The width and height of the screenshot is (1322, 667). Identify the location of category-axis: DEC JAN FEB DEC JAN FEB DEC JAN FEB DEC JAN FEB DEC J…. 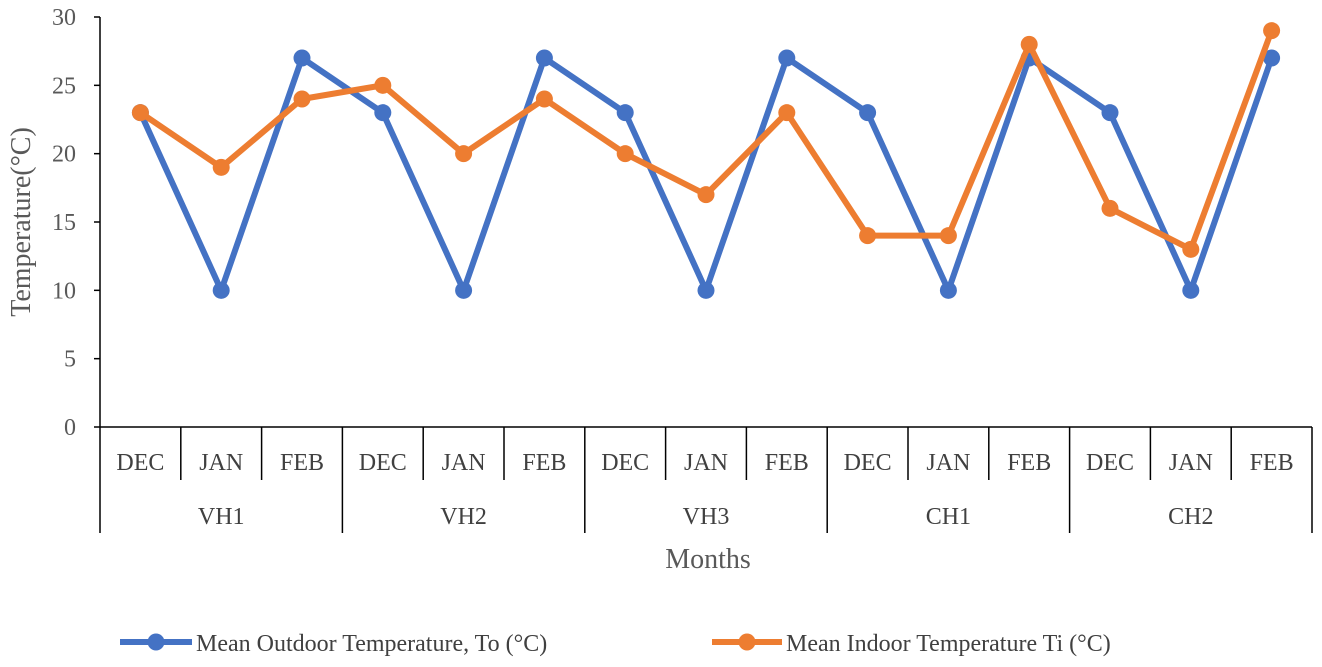
(706, 479).